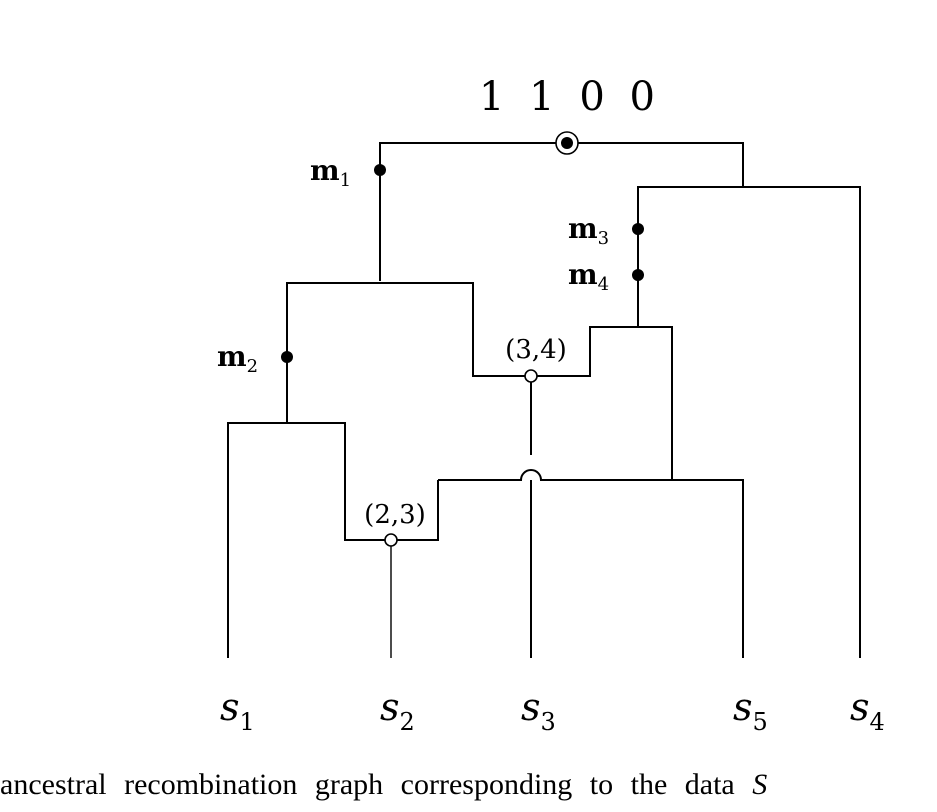 The image size is (937, 812). Describe the element at coordinates (538, 710) in the screenshot. I see `leaf-label-s3: s3` at that location.